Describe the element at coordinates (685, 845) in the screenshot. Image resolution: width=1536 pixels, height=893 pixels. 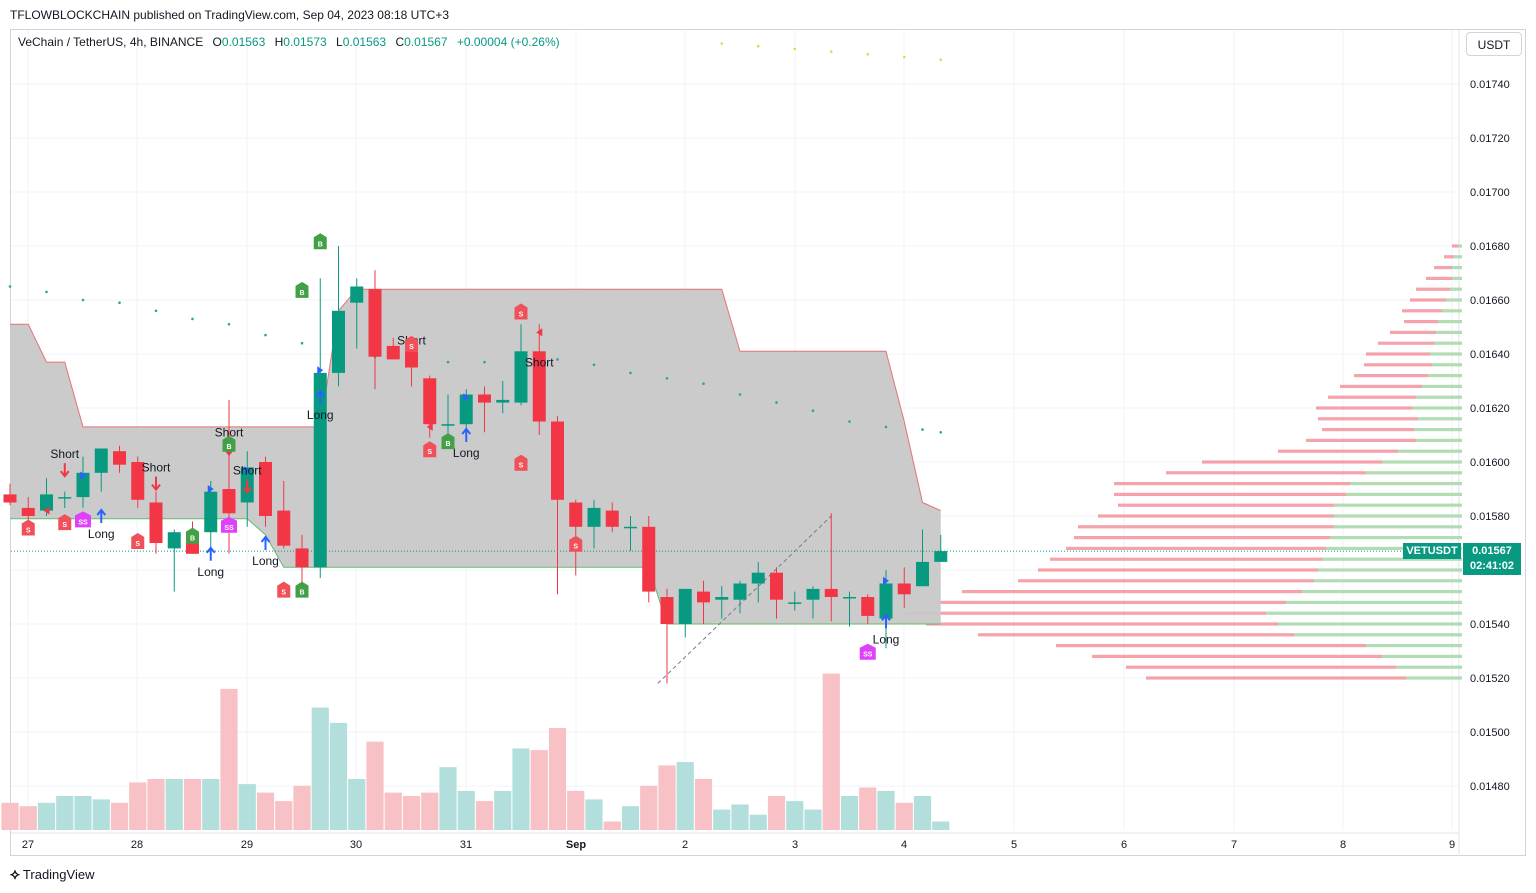
I see `time-axis-label: 2` at that location.